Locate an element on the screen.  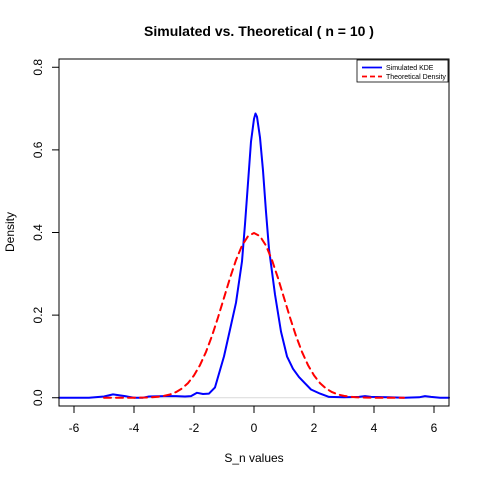
x-tick-label: -2 is located at coordinates (194, 428).